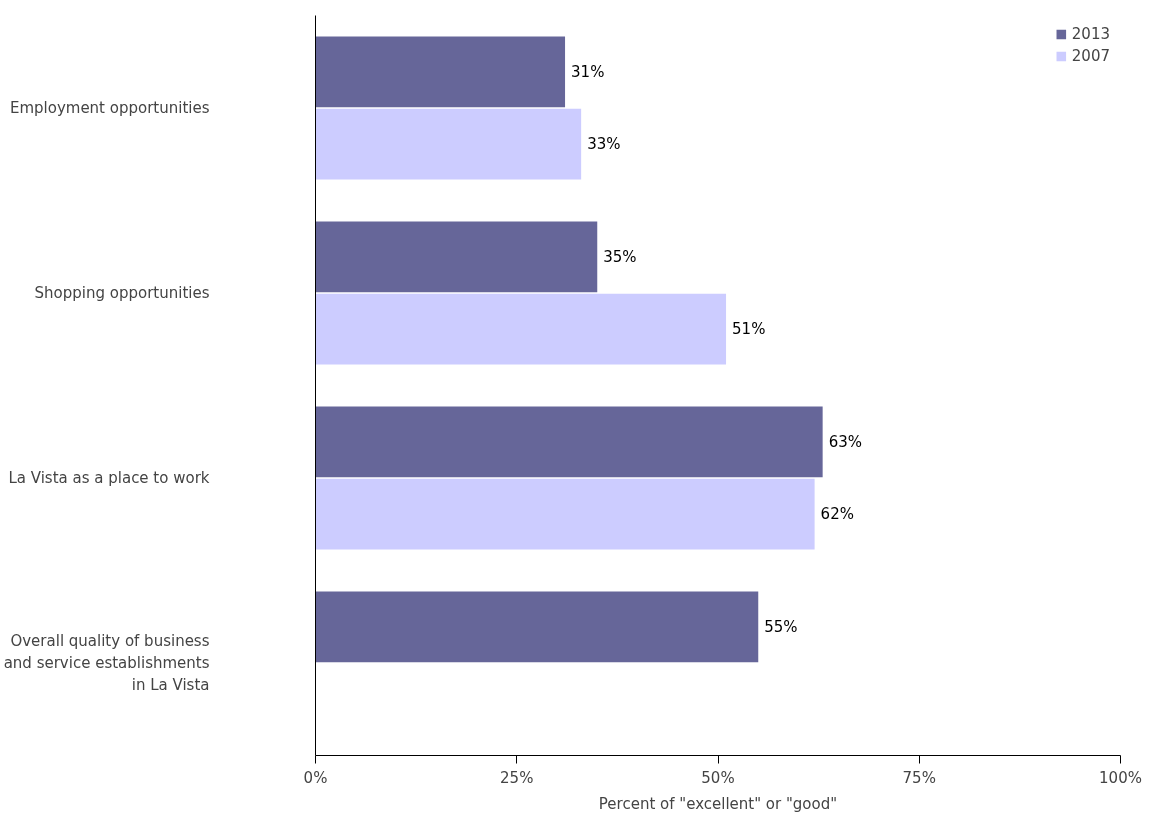 The image size is (1158, 824). What do you see at coordinates (604, 144) in the screenshot?
I see `data-label: 33%` at bounding box center [604, 144].